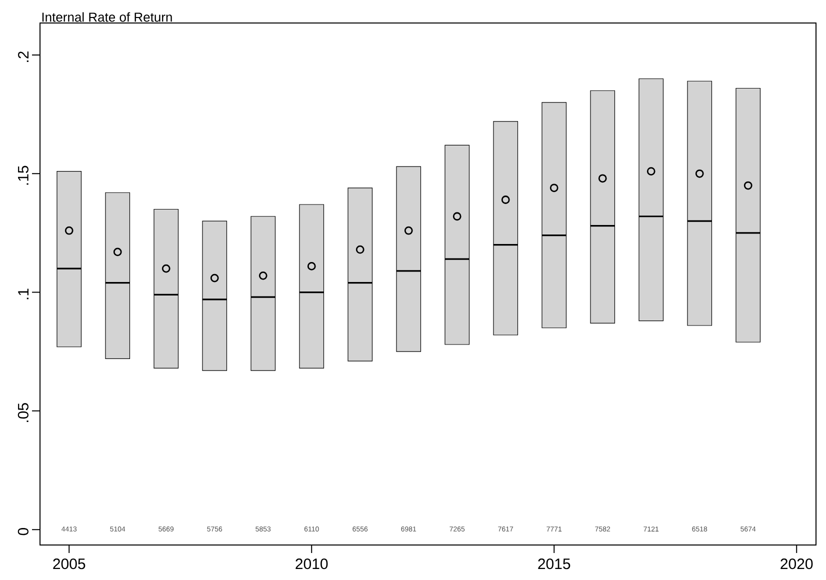 The width and height of the screenshot is (826, 580). What do you see at coordinates (23, 532) in the screenshot?
I see `y-tick-label: 0` at bounding box center [23, 532].